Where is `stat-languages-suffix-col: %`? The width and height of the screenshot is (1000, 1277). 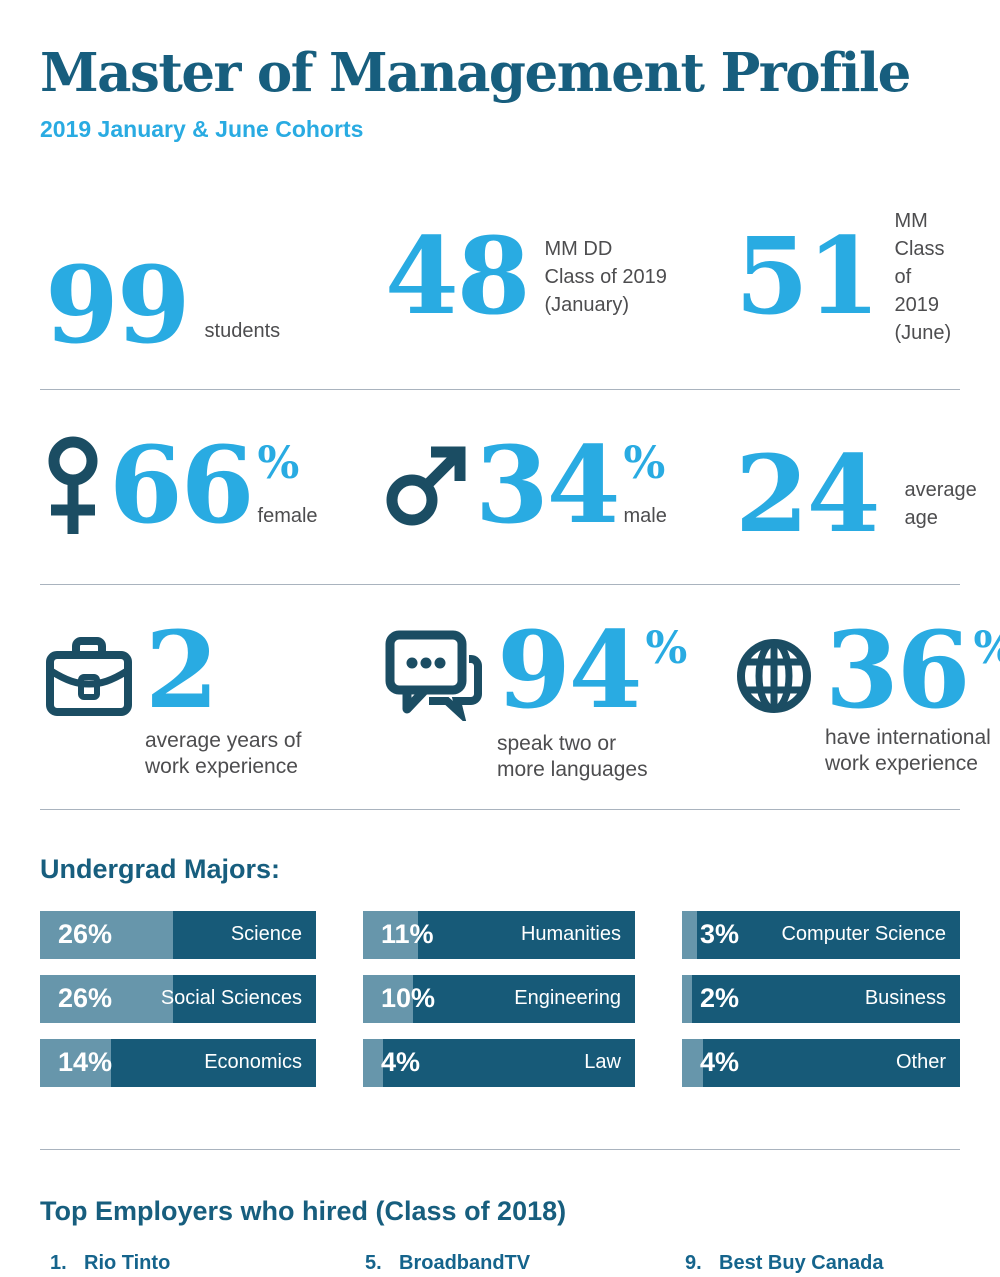
stat-languages-suffix-col: % is located at coordinates (666, 672).